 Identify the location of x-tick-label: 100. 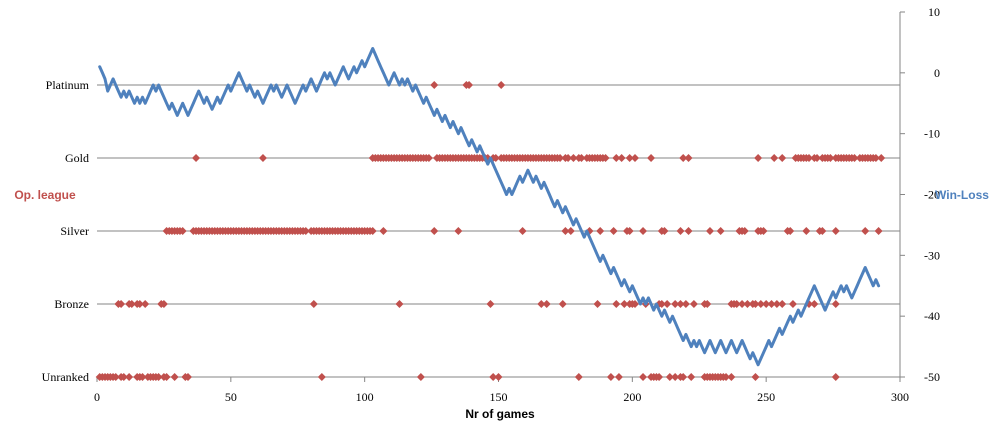
(365, 397).